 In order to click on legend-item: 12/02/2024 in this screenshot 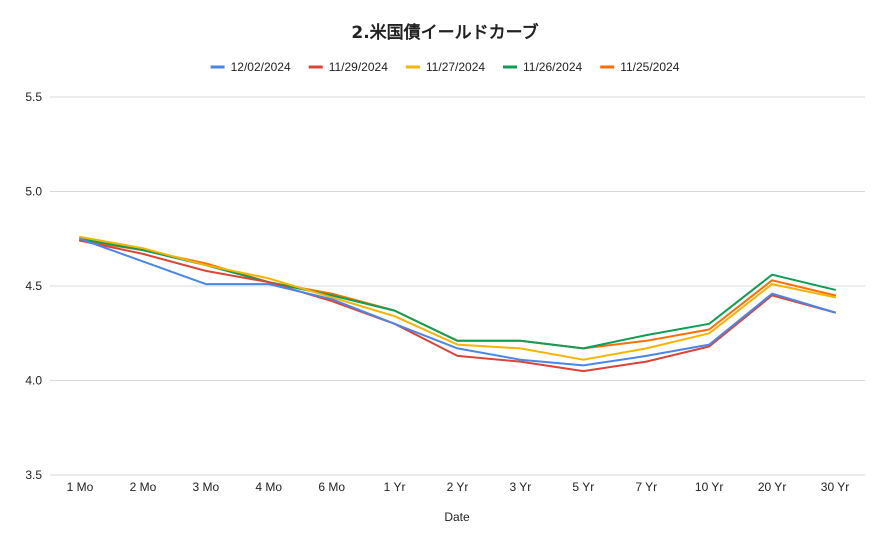, I will do `click(250, 67)`.